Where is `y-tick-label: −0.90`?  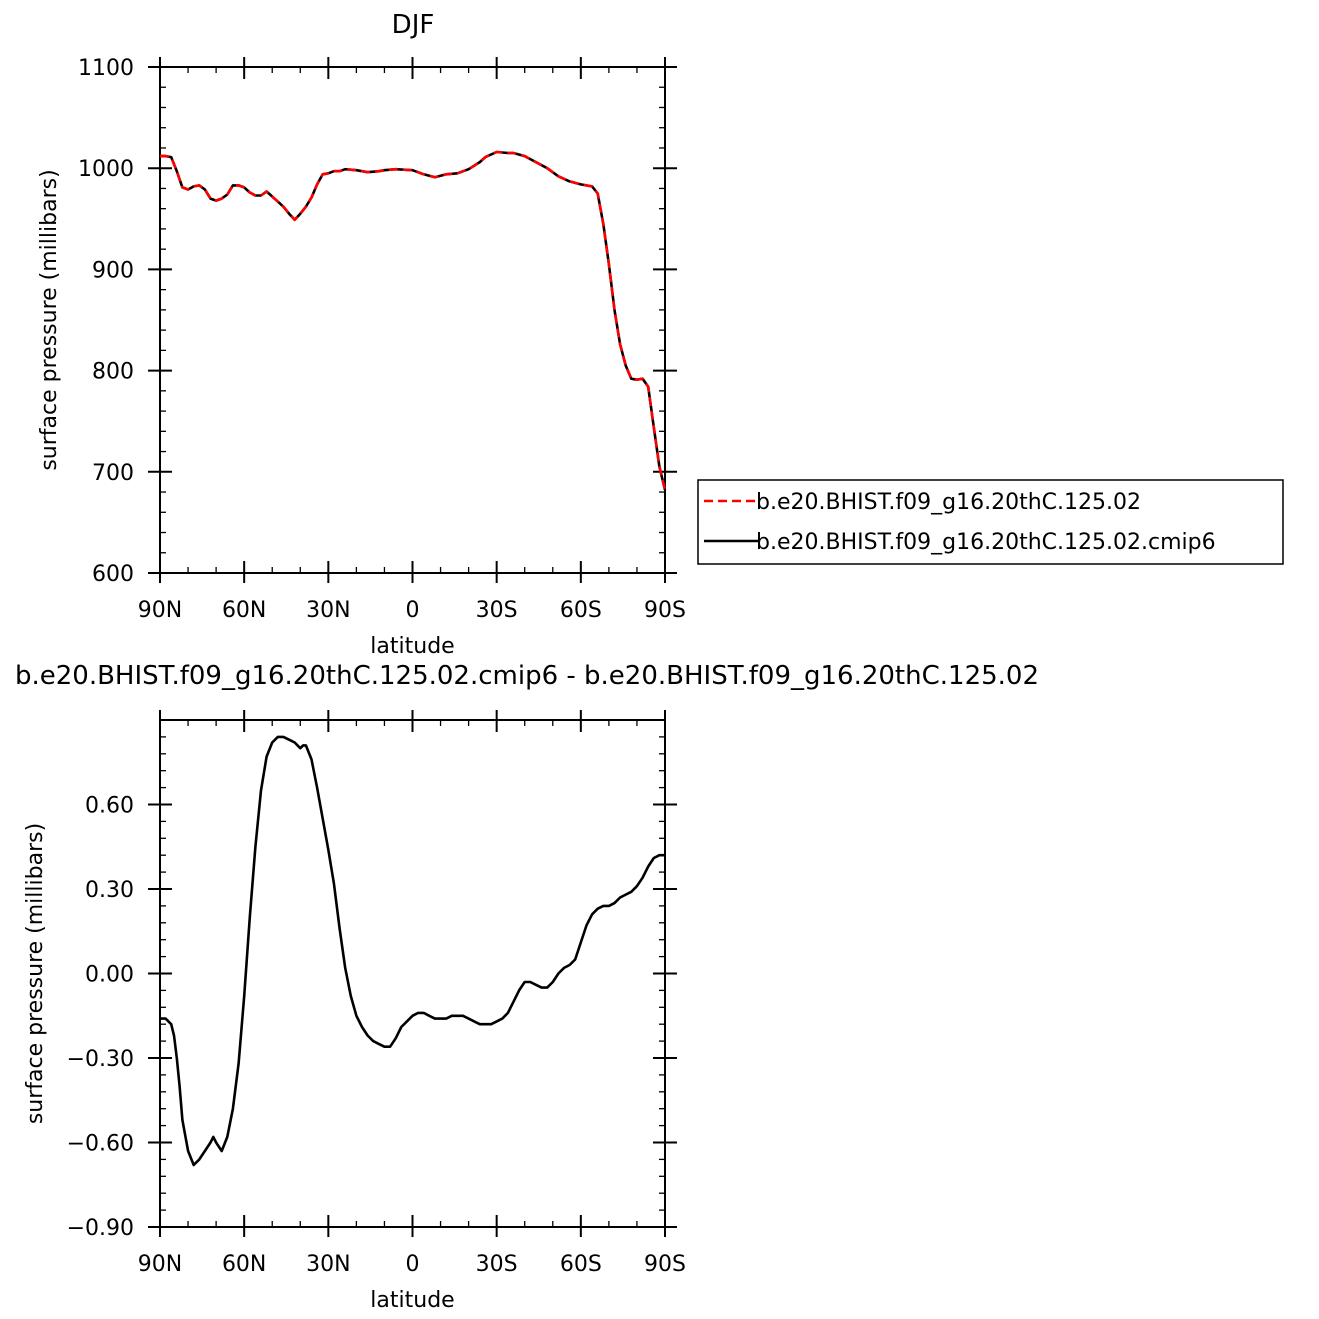
y-tick-label: −0.90 is located at coordinates (100, 1228).